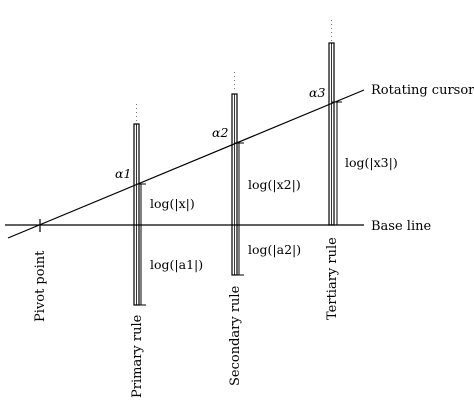  I want to click on secondary-rule-label: Secondary rule, so click(235, 335).